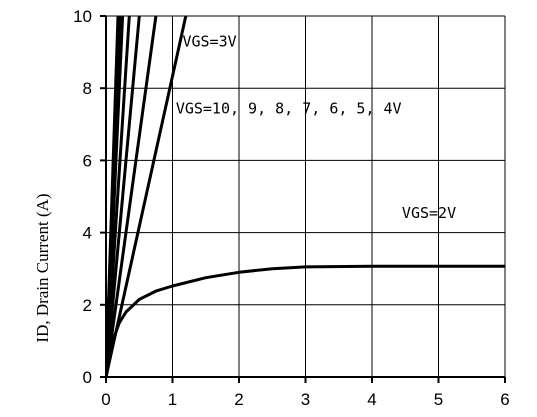 This screenshot has height=417, width=537. Describe the element at coordinates (289, 108) in the screenshot. I see `annotation-label: VGS=10, 9, 8, 7, 6, 5, 4V` at that location.